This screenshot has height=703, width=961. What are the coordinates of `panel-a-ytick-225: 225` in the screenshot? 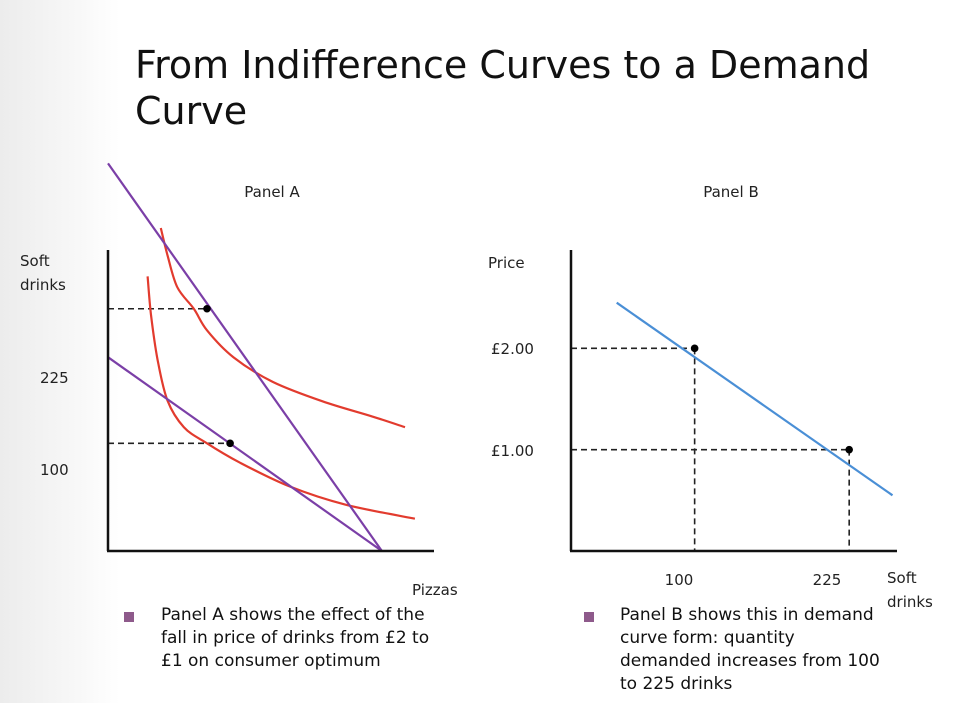 It's located at (54, 378).